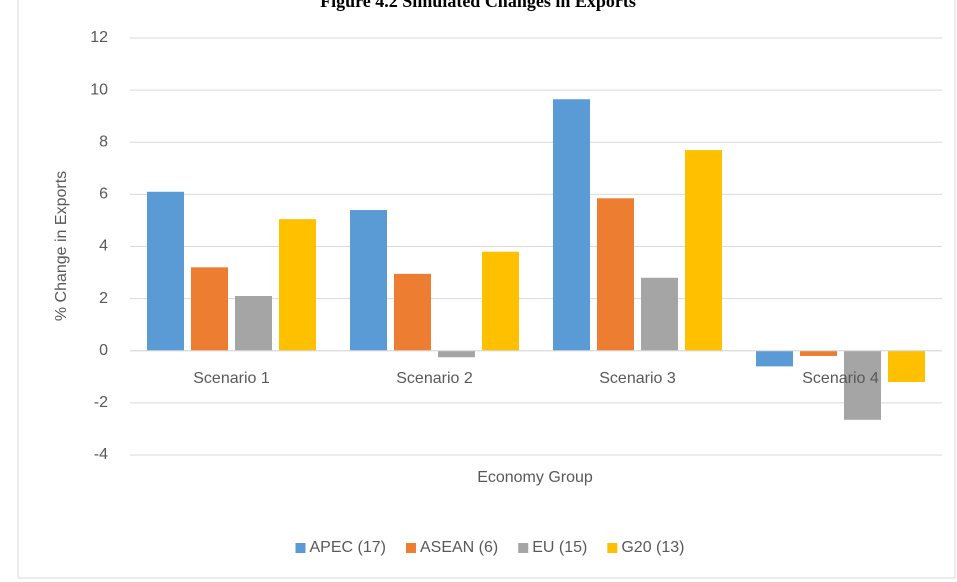 This screenshot has height=582, width=957. I want to click on y-tick-label: 4, so click(103, 246).